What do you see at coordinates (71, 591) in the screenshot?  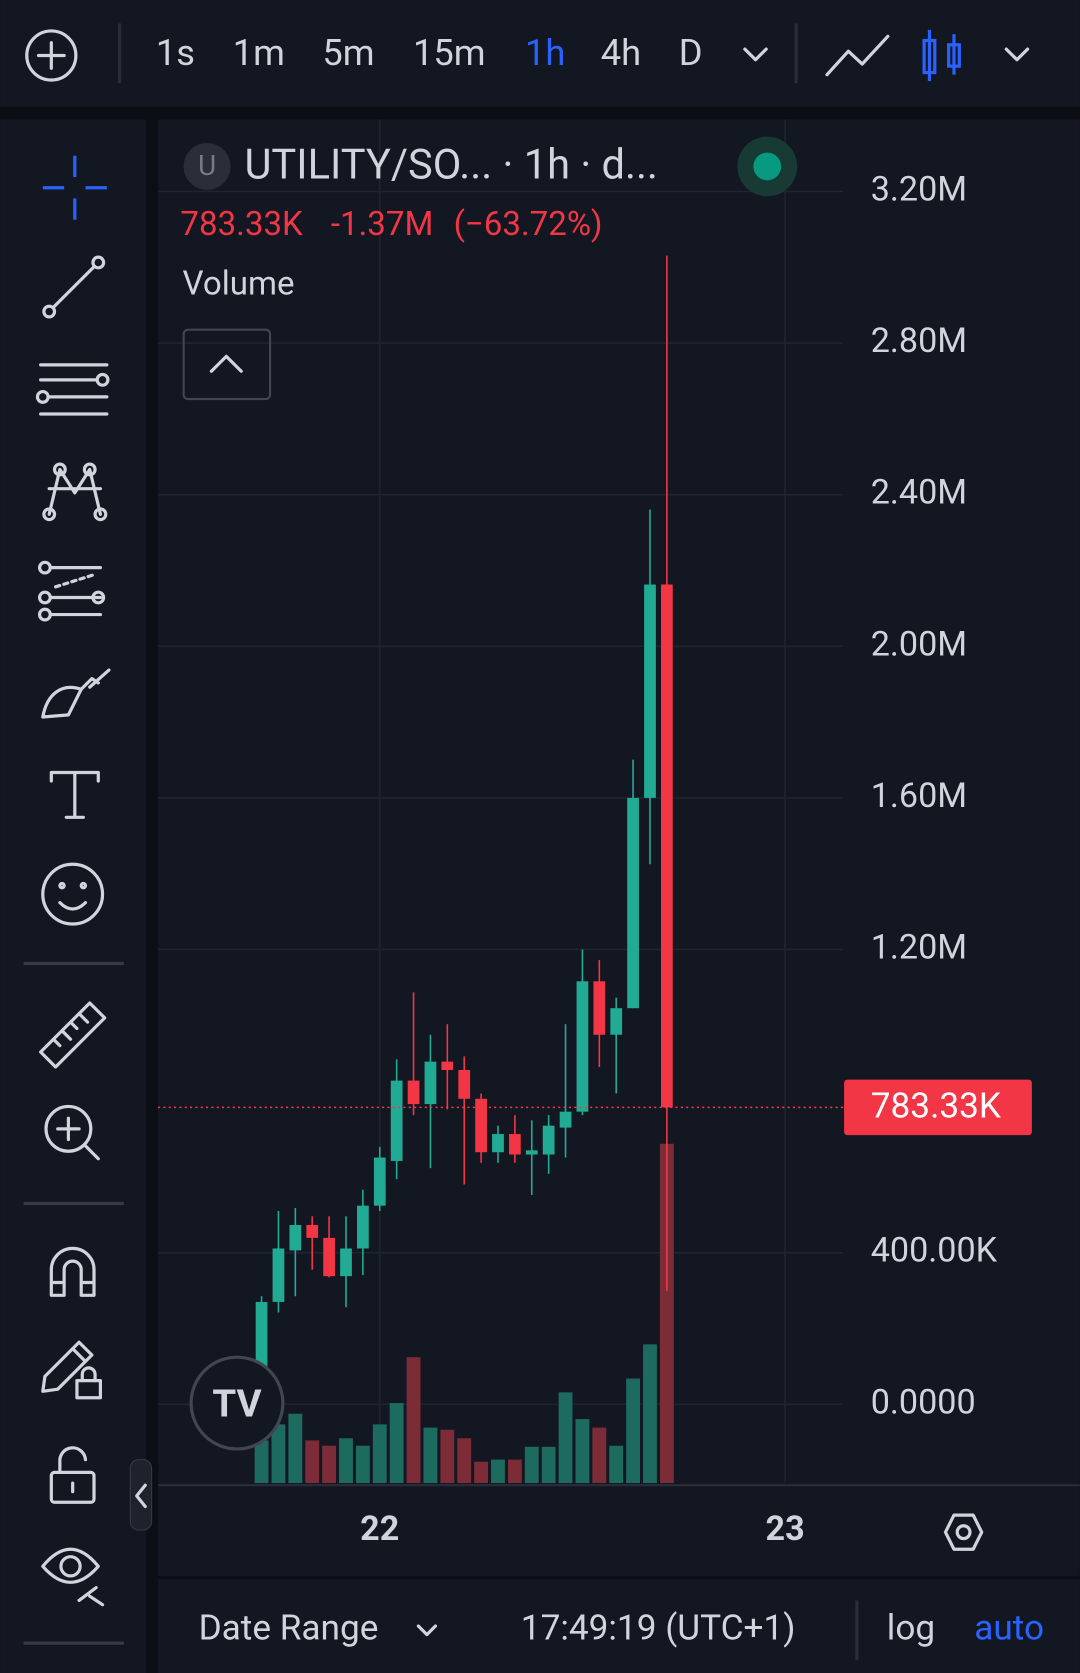 I see `prediction-tool` at bounding box center [71, 591].